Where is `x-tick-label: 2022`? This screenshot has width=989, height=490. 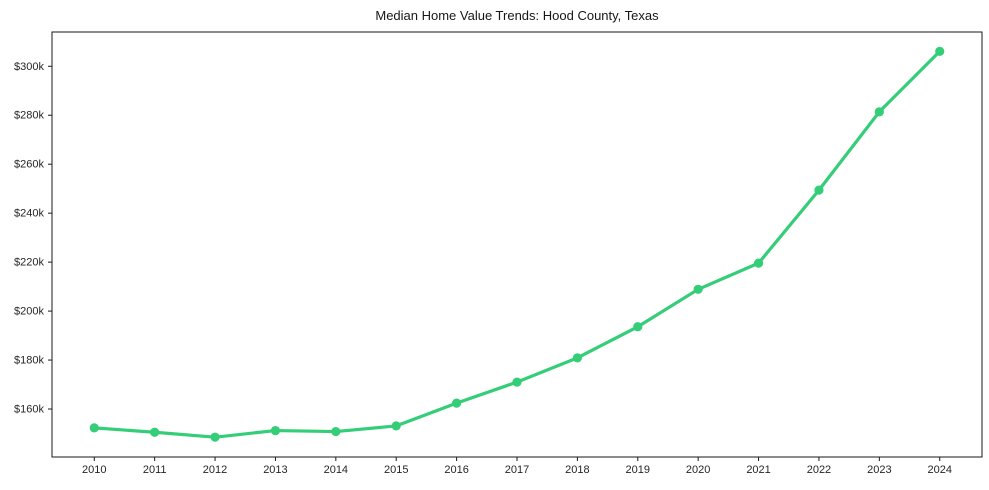
x-tick-label: 2022 is located at coordinates (819, 470).